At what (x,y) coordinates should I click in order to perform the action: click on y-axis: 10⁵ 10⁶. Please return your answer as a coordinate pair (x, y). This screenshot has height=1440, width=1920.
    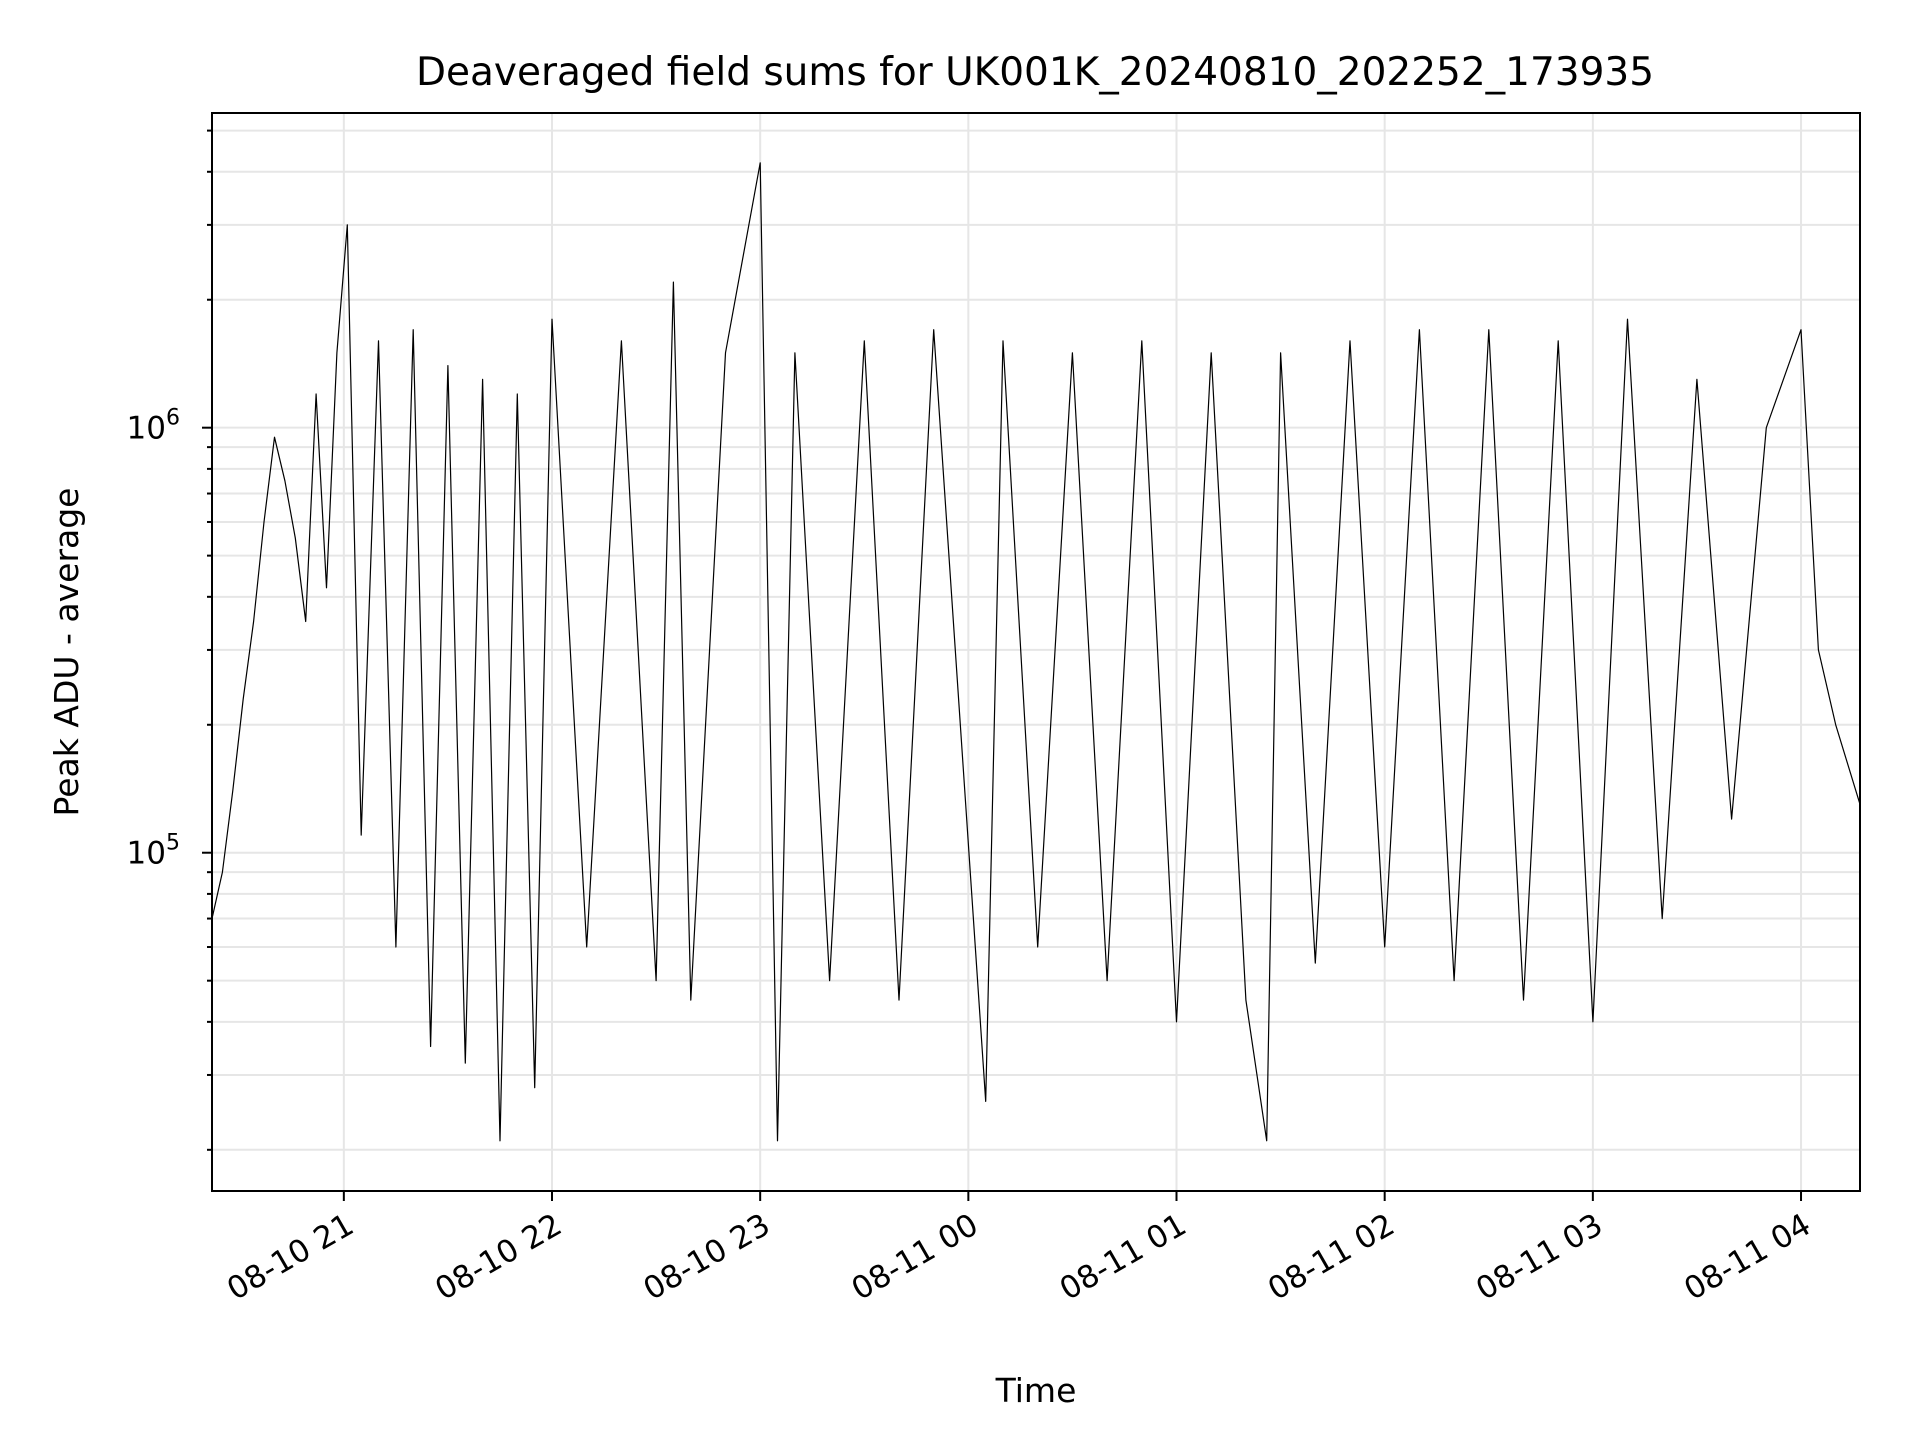
    Looking at the image, I should click on (169, 640).